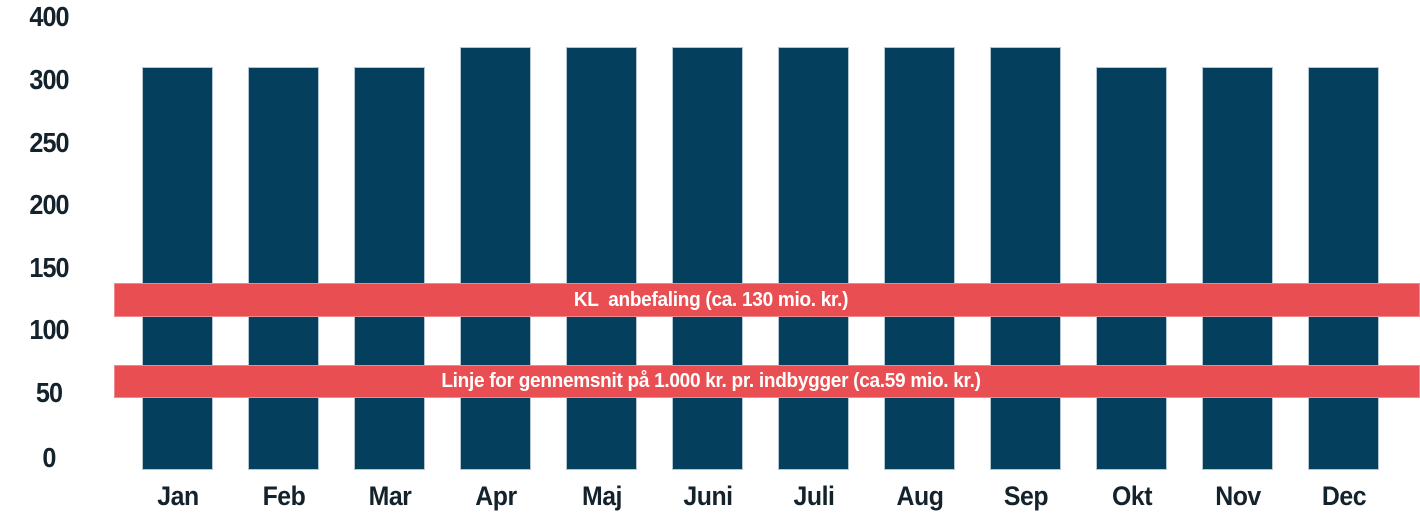  Describe the element at coordinates (1343, 496) in the screenshot. I see `x-tick-dec: Dec` at that location.